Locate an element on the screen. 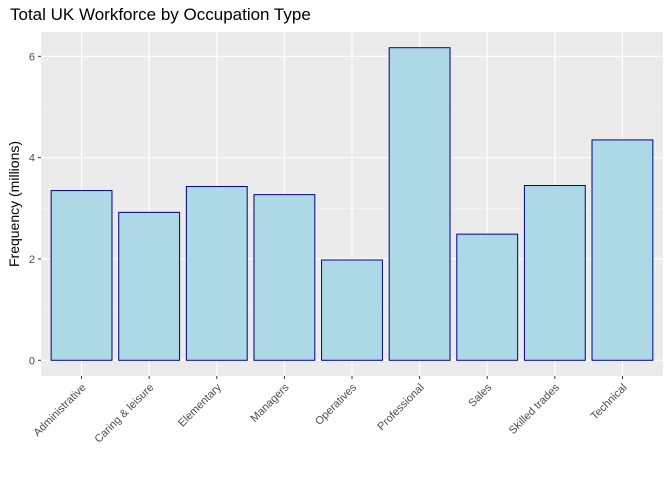 Image resolution: width=672 pixels, height=480 pixels. x-tick-label: Managers is located at coordinates (269, 402).